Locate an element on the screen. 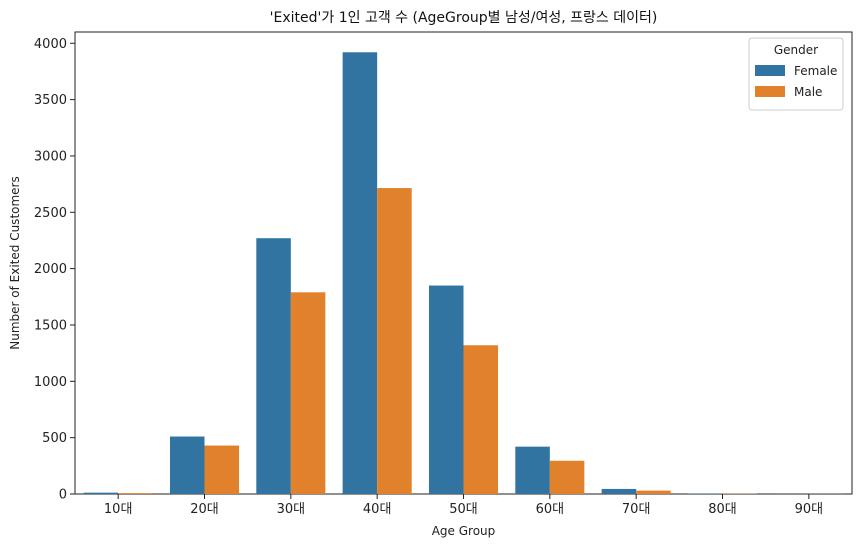  x-tick-label-1: 20대 is located at coordinates (204, 509).